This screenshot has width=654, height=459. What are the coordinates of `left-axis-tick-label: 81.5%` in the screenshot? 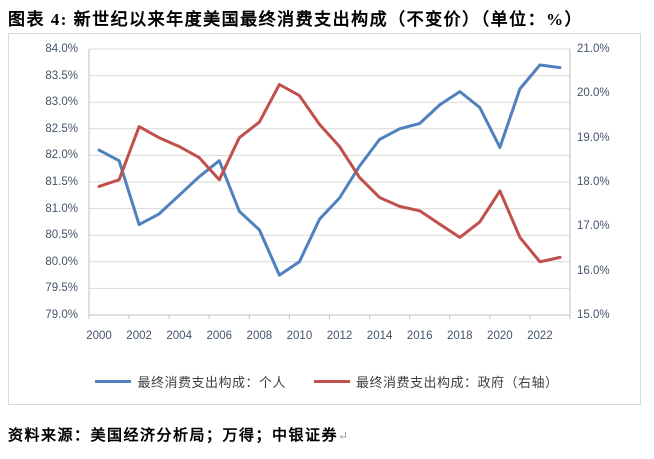 It's located at (61, 182).